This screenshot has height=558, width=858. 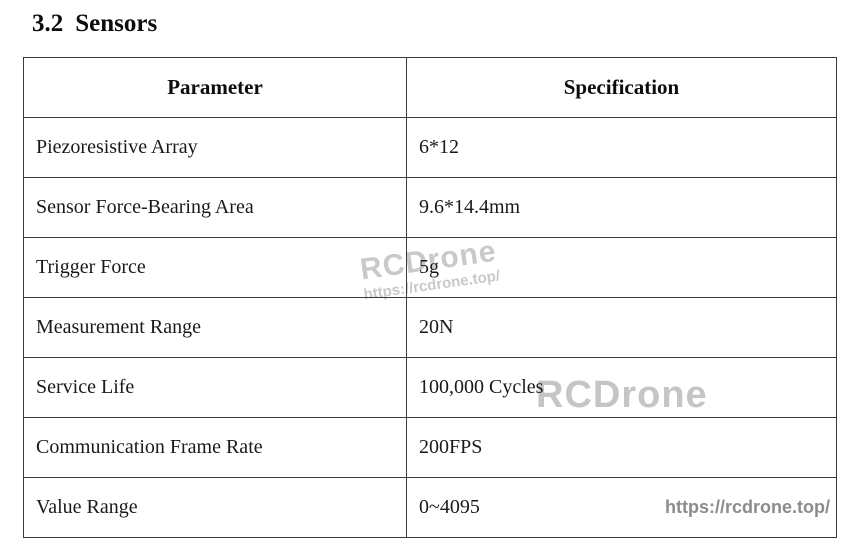 I want to click on column-header-parameter: Parameter, so click(x=215, y=87).